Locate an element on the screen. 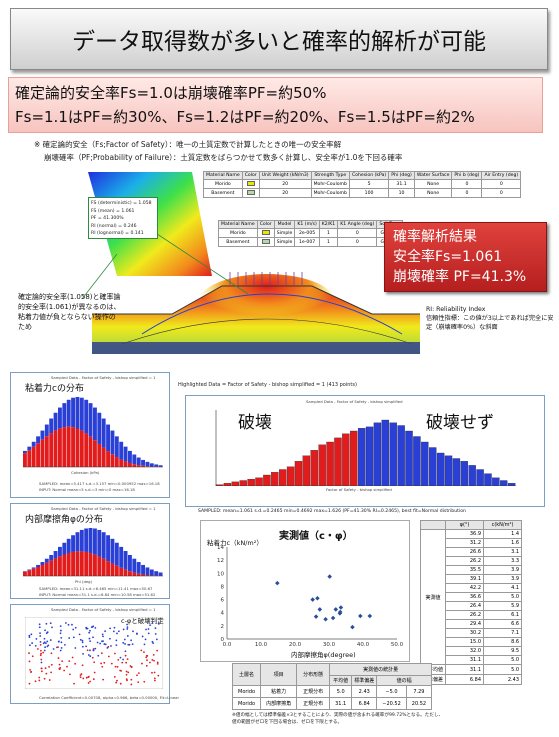 The width and height of the screenshot is (559, 737). measured-cell: 6.6 is located at coordinates (503, 624).